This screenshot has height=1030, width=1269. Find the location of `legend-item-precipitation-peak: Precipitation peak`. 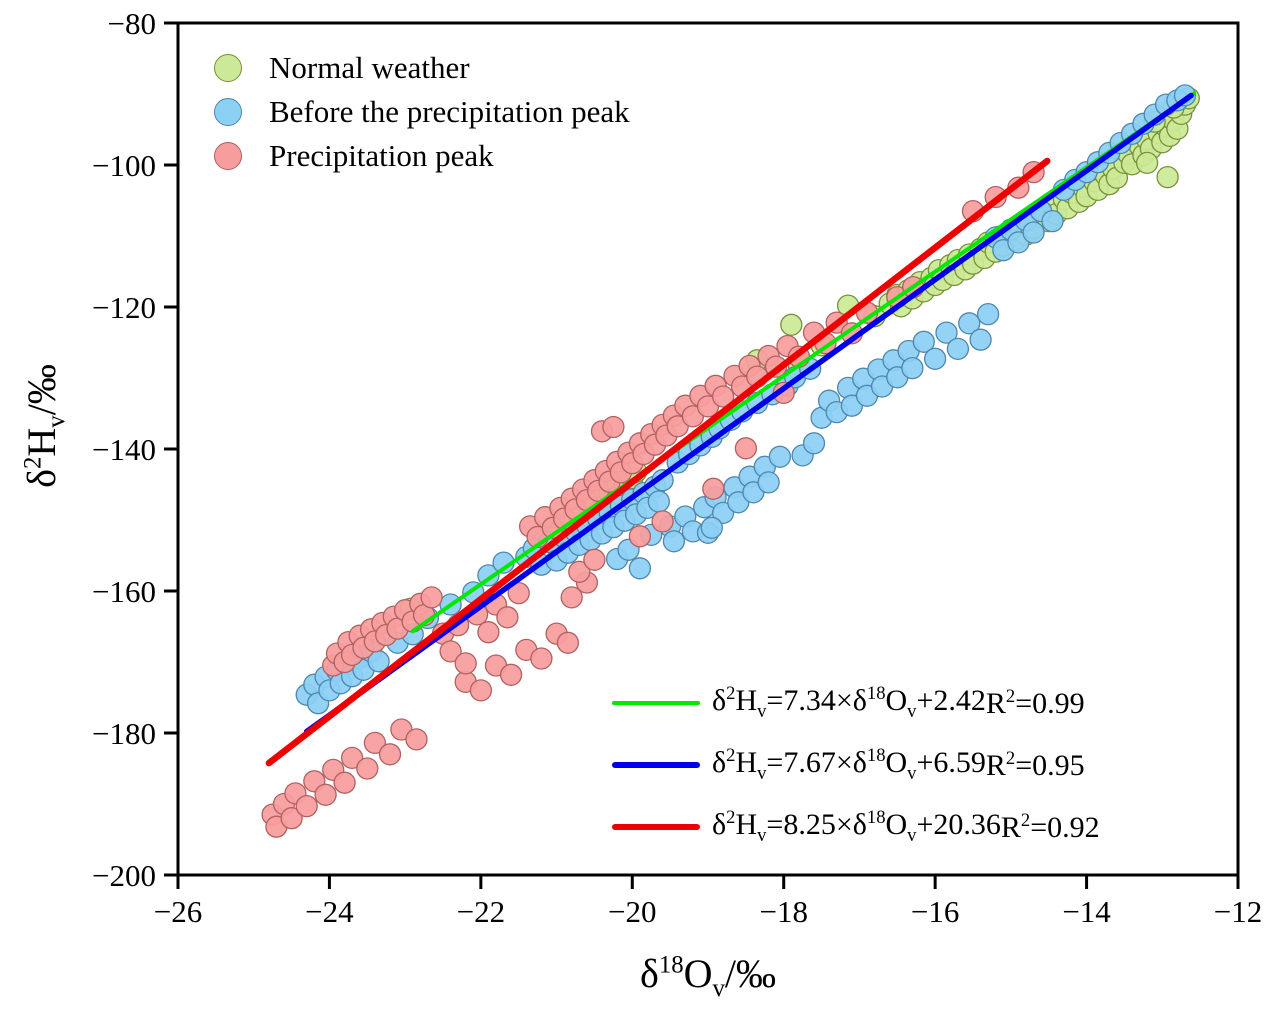

legend-item-precipitation-peak: Precipitation peak is located at coordinates (422, 156).